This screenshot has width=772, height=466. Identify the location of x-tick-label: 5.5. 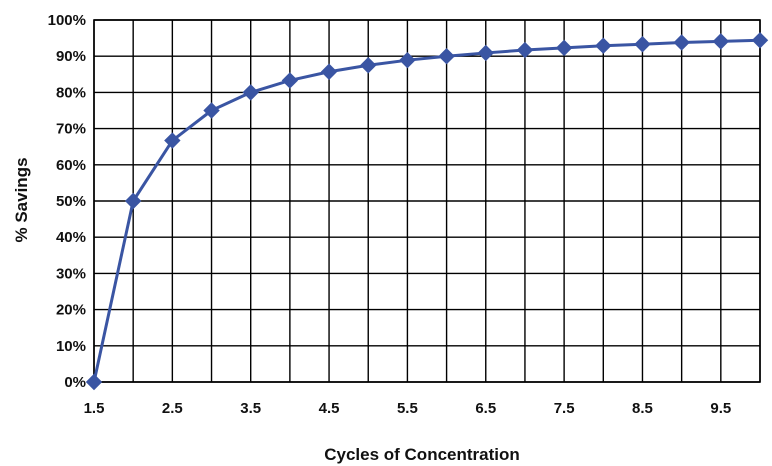
(407, 408).